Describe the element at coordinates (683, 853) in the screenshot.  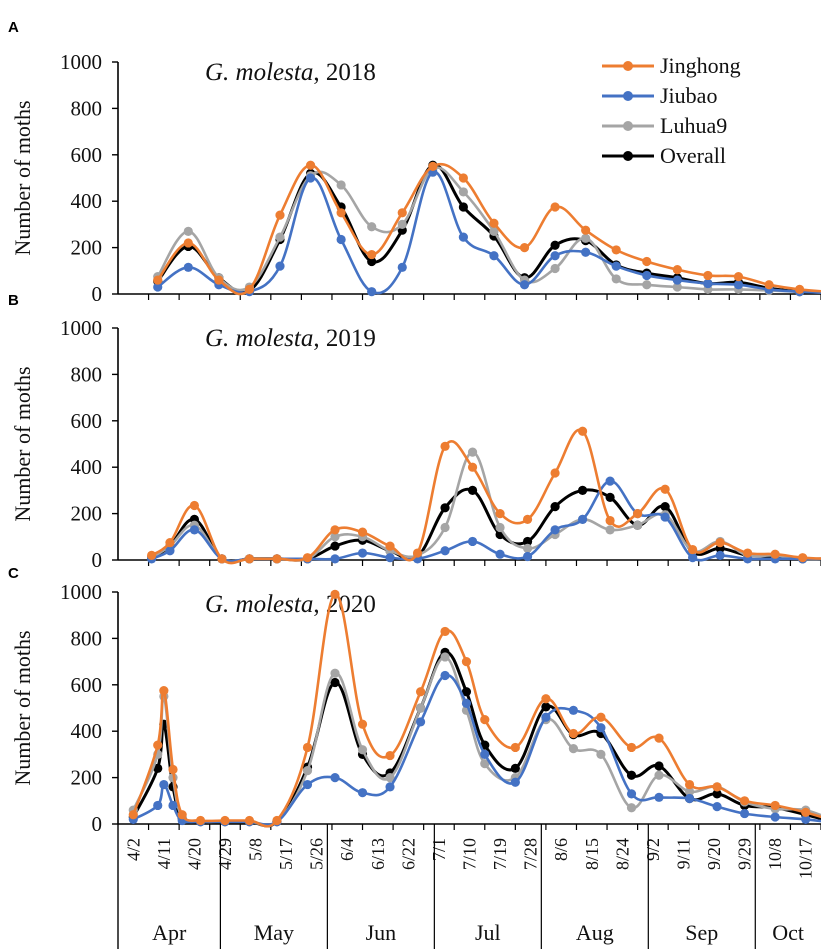
I see `x-tick-label: 9/11` at that location.